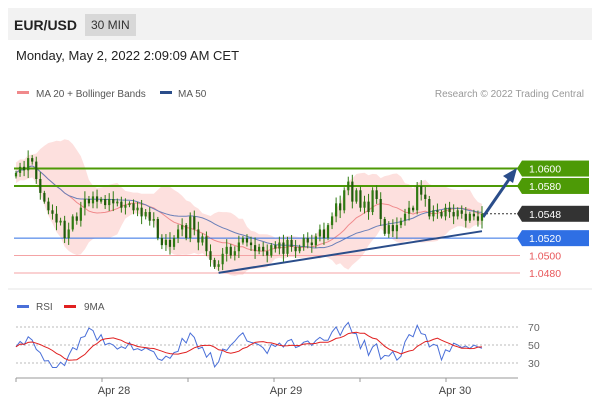 The height and width of the screenshot is (413, 600). What do you see at coordinates (509, 94) in the screenshot?
I see `credit-label: Research © 2022 Trading Central` at bounding box center [509, 94].